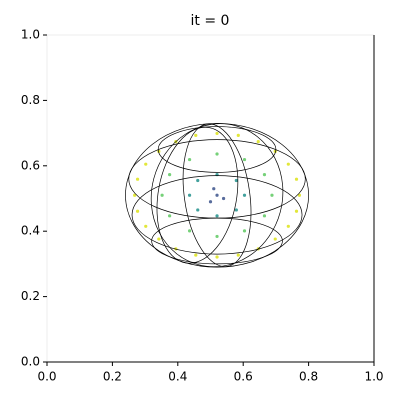  What do you see at coordinates (308, 377) in the screenshot?
I see `x-tick-label: 0.8` at bounding box center [308, 377].